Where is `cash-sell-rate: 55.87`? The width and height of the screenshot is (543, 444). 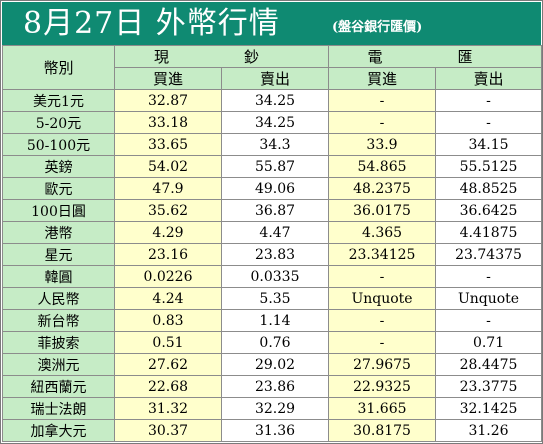 cash-sell-rate: 55.87 is located at coordinates (275, 166).